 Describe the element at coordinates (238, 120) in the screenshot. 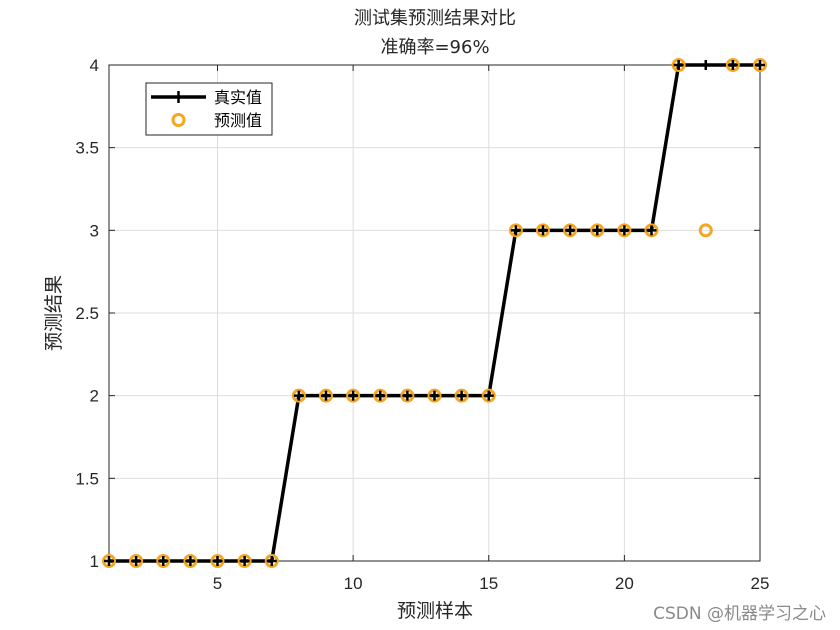

I see `legend-label-pred: 预测值` at that location.